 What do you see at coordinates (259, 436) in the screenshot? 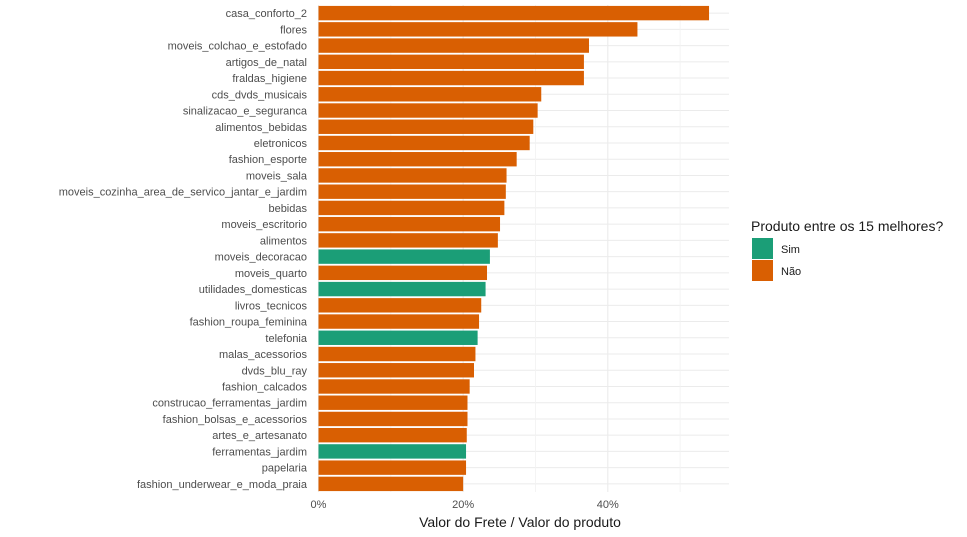
I see `category-label: artes_e_artesanato` at bounding box center [259, 436].